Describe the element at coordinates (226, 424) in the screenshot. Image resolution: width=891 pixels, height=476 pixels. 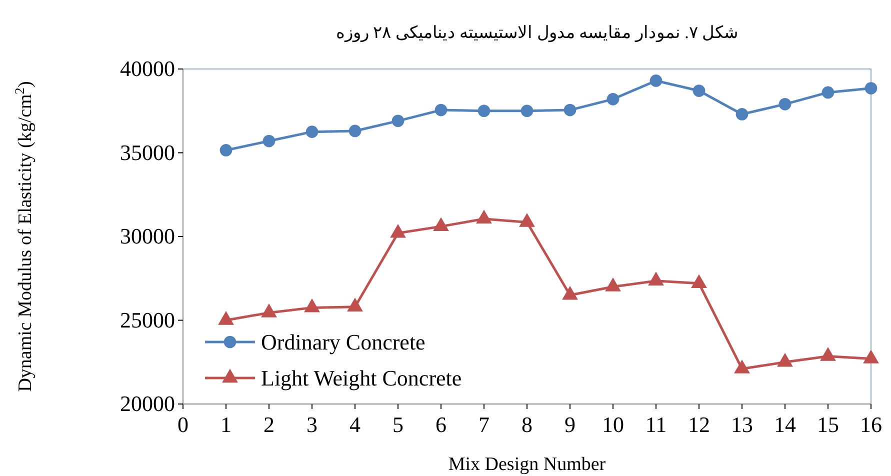
I see `x-tick-label: 1` at that location.